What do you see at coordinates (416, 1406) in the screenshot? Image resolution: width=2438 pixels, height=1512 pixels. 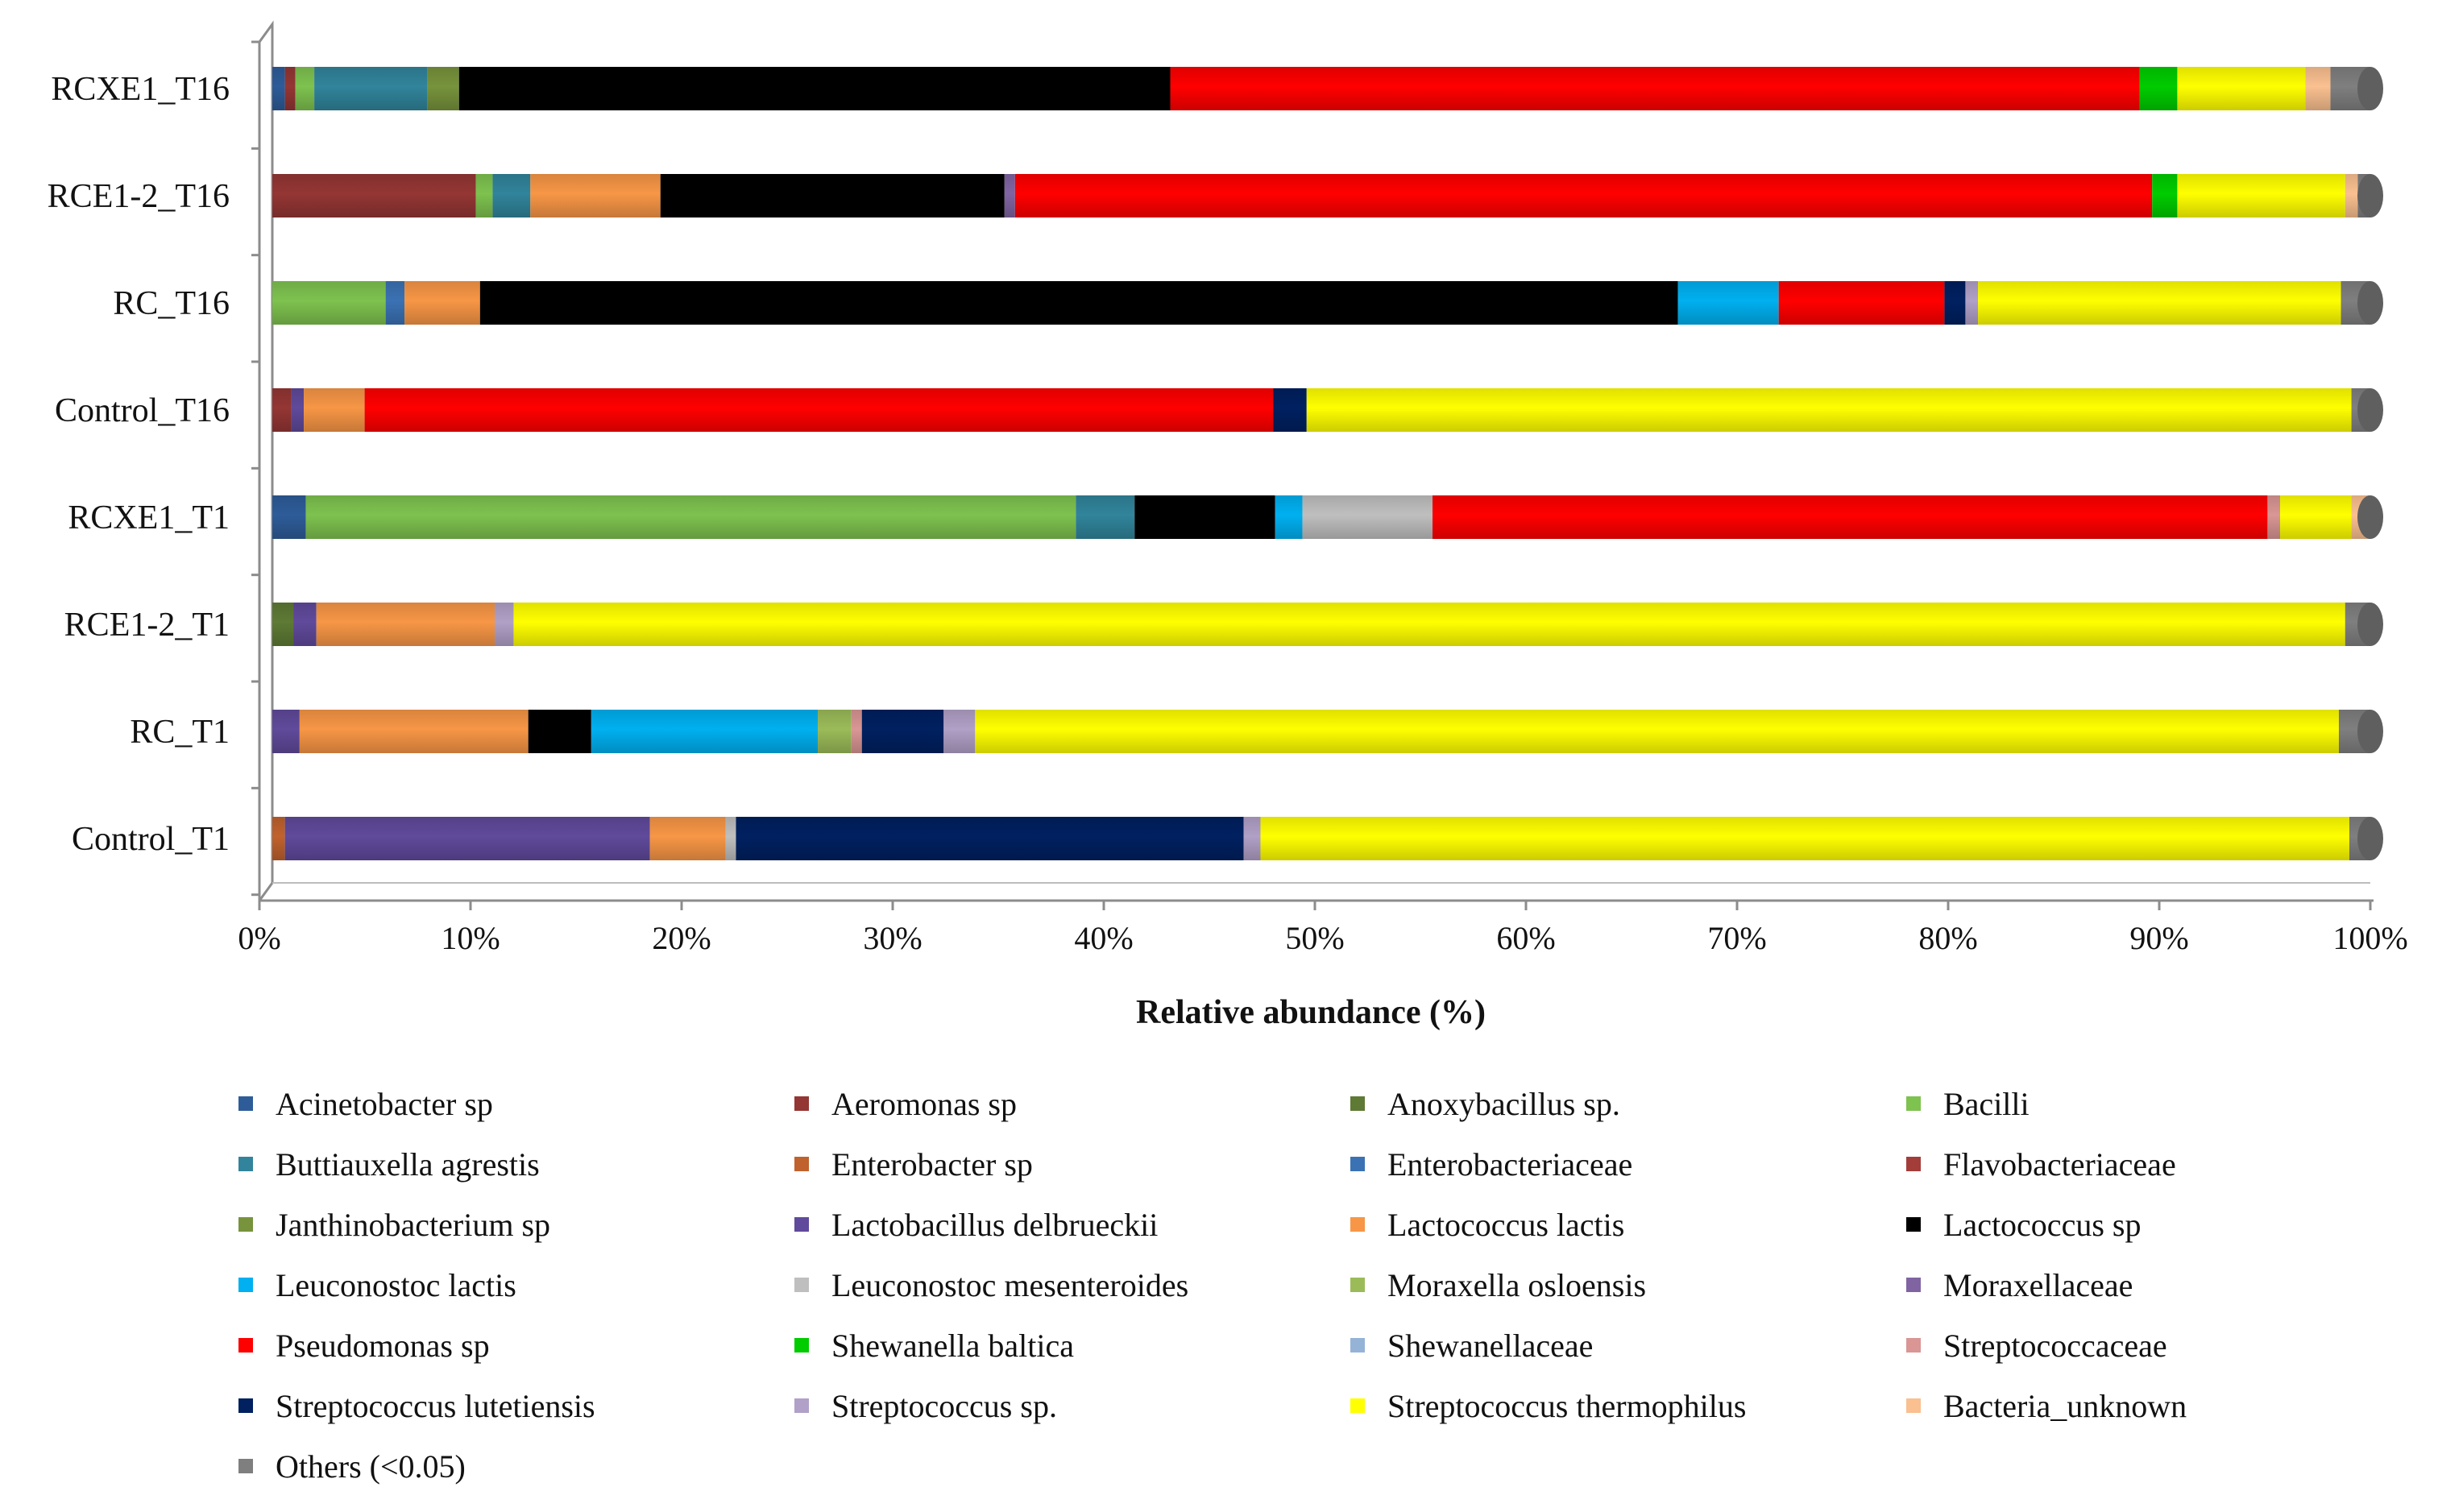 I see `legend-item: Streptococcus lutetiensis` at bounding box center [416, 1406].